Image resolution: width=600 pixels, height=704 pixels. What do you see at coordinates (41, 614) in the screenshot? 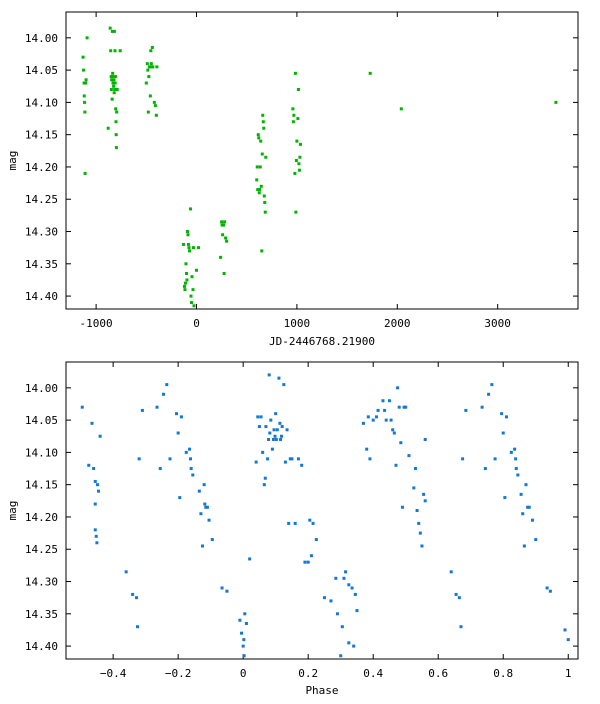
I see `y-tick-label: 14.35` at bounding box center [41, 614].